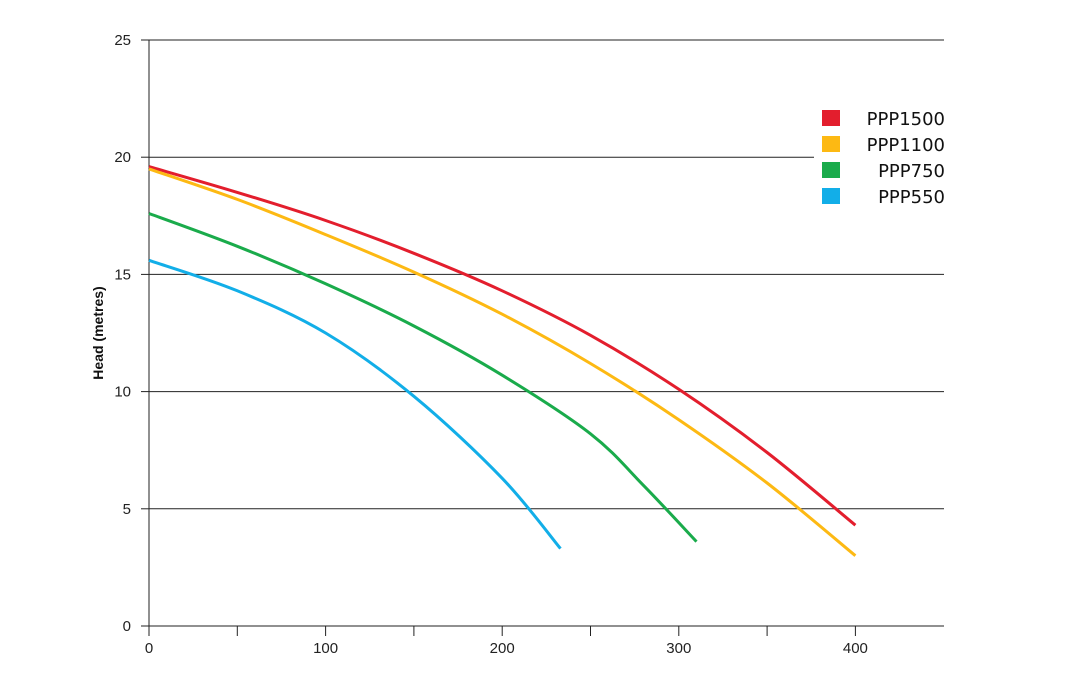 The height and width of the screenshot is (673, 1080). I want to click on legend: PPP1500 PPP1100 PPP750 PPP550, so click(884, 157).